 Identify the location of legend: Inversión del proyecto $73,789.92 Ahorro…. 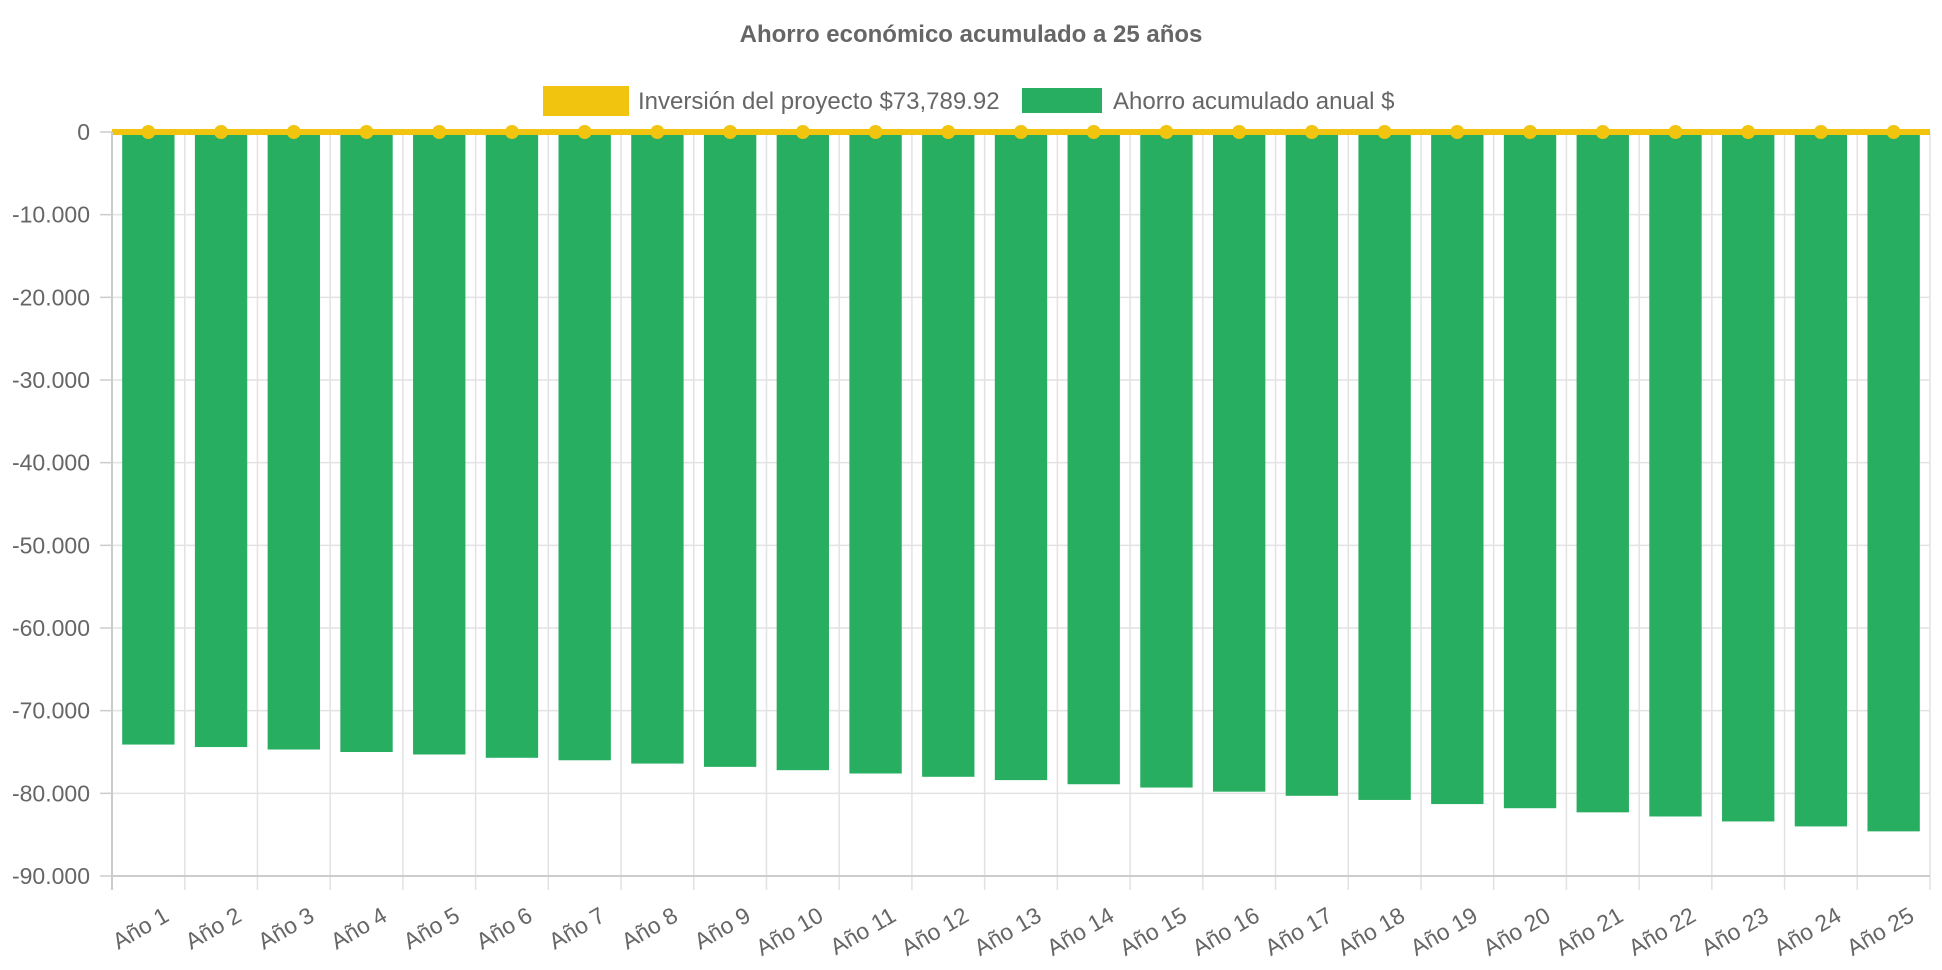
(969, 101).